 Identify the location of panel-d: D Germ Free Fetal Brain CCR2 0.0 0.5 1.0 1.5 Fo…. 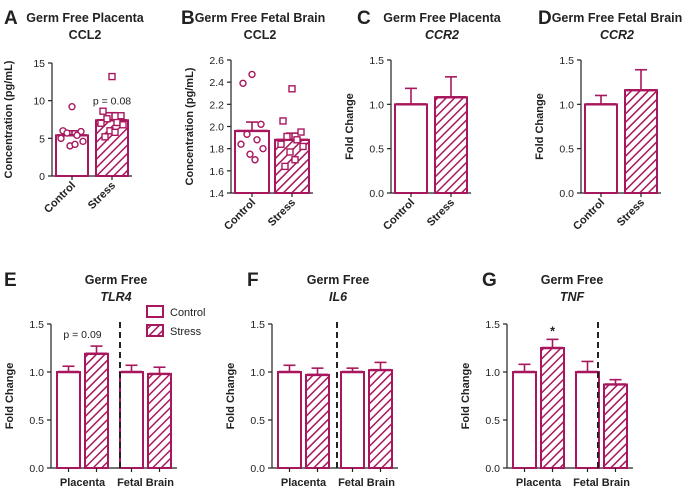
(608, 120).